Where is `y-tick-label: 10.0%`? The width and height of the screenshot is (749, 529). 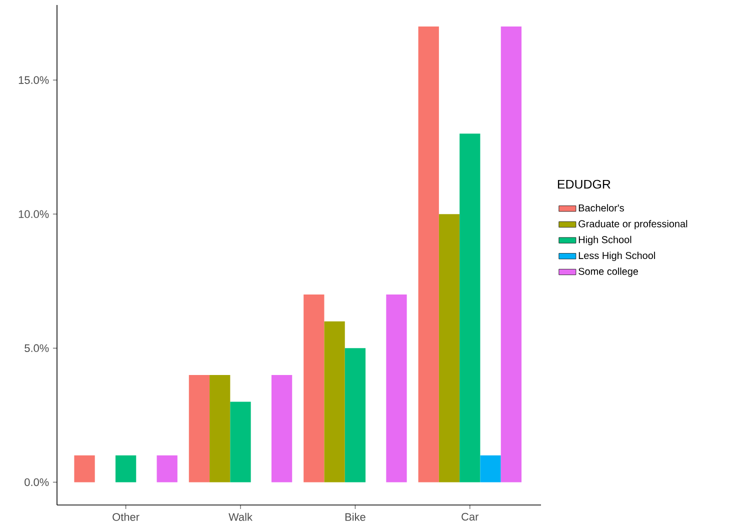 y-tick-label: 10.0% is located at coordinates (33, 214).